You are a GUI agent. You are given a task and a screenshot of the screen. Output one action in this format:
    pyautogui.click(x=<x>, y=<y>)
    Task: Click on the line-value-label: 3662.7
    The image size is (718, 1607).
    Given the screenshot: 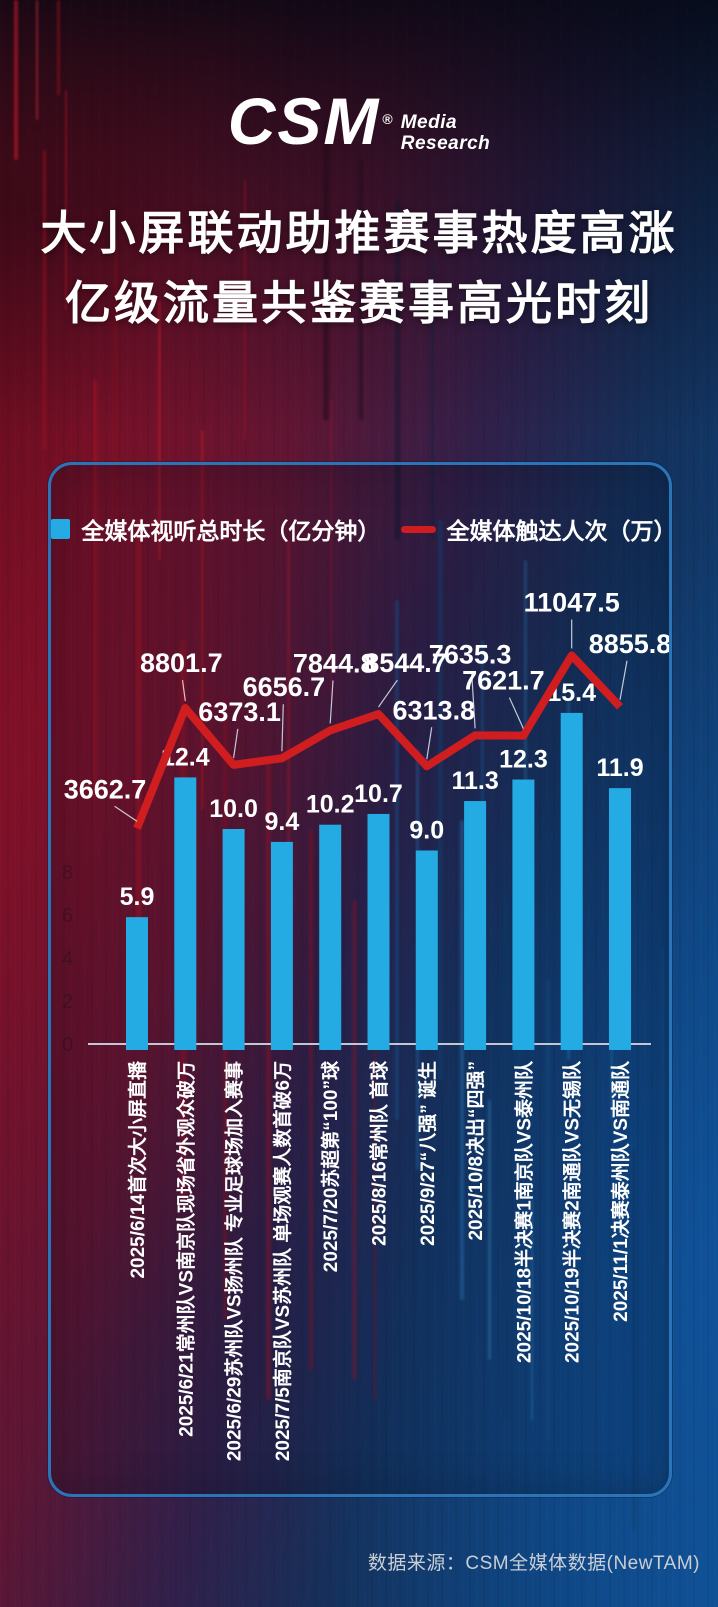 What is the action you would take?
    pyautogui.click(x=105, y=789)
    